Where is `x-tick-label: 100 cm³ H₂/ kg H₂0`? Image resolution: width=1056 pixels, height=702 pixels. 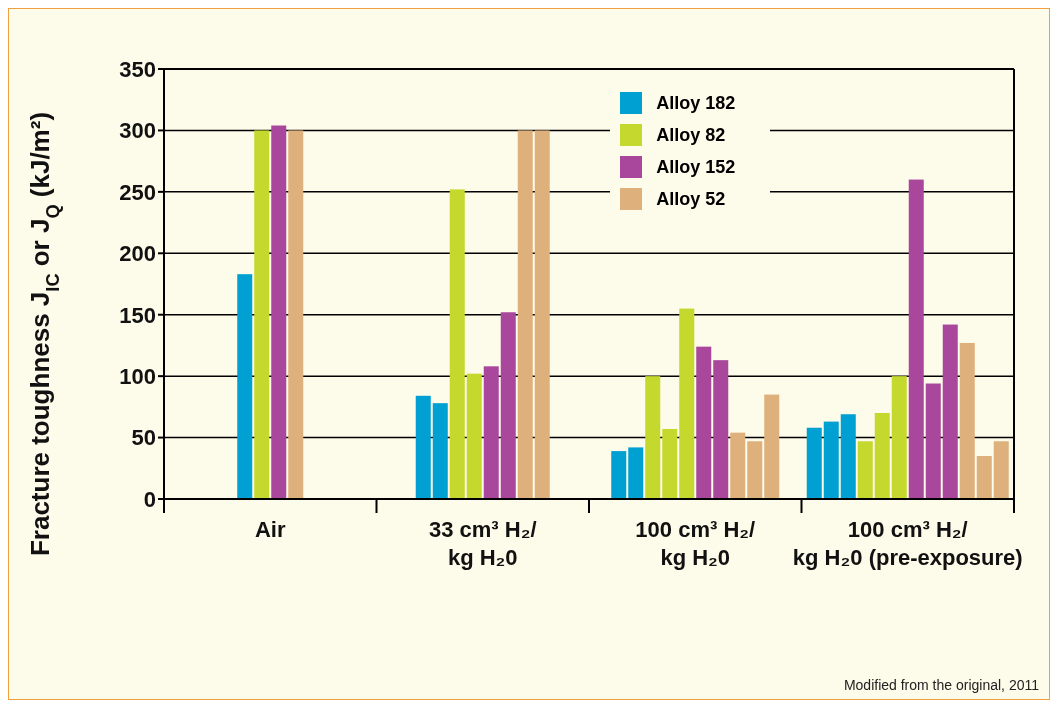
x-tick-label: 100 cm³ H₂/ kg H₂0 is located at coordinates (695, 543).